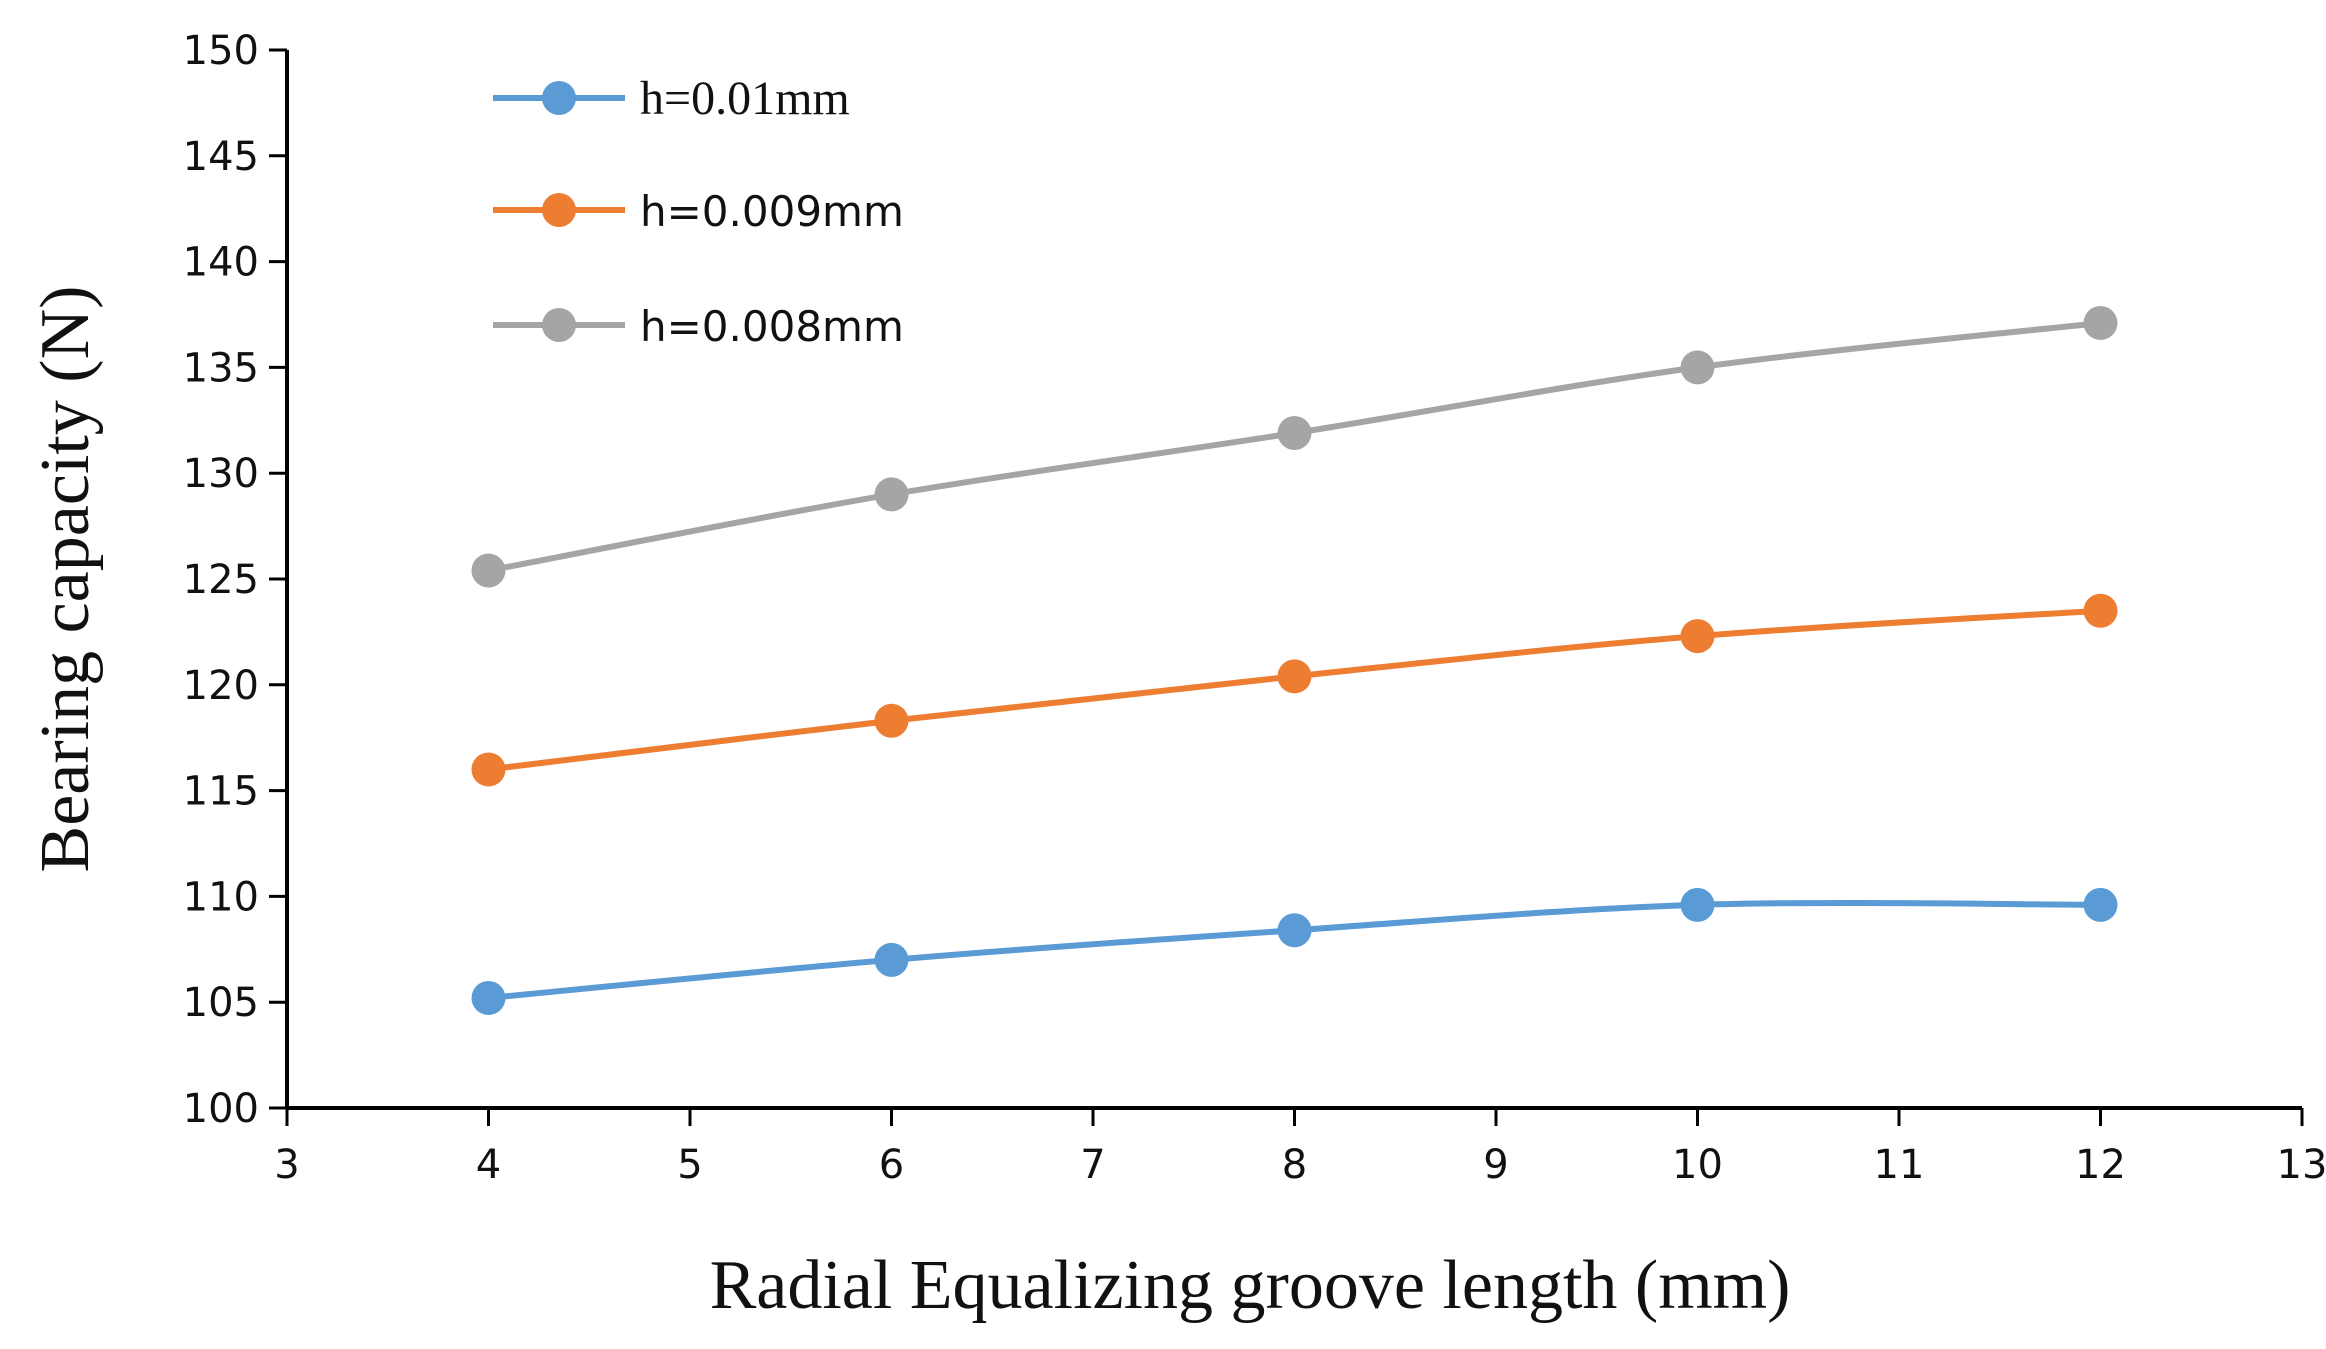  I want to click on legend-label: h=0.008mm, so click(772, 326).